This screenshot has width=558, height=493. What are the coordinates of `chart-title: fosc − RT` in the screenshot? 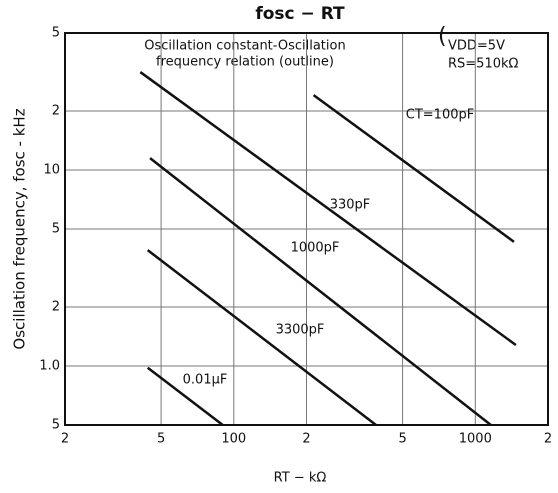 It's located at (300, 14).